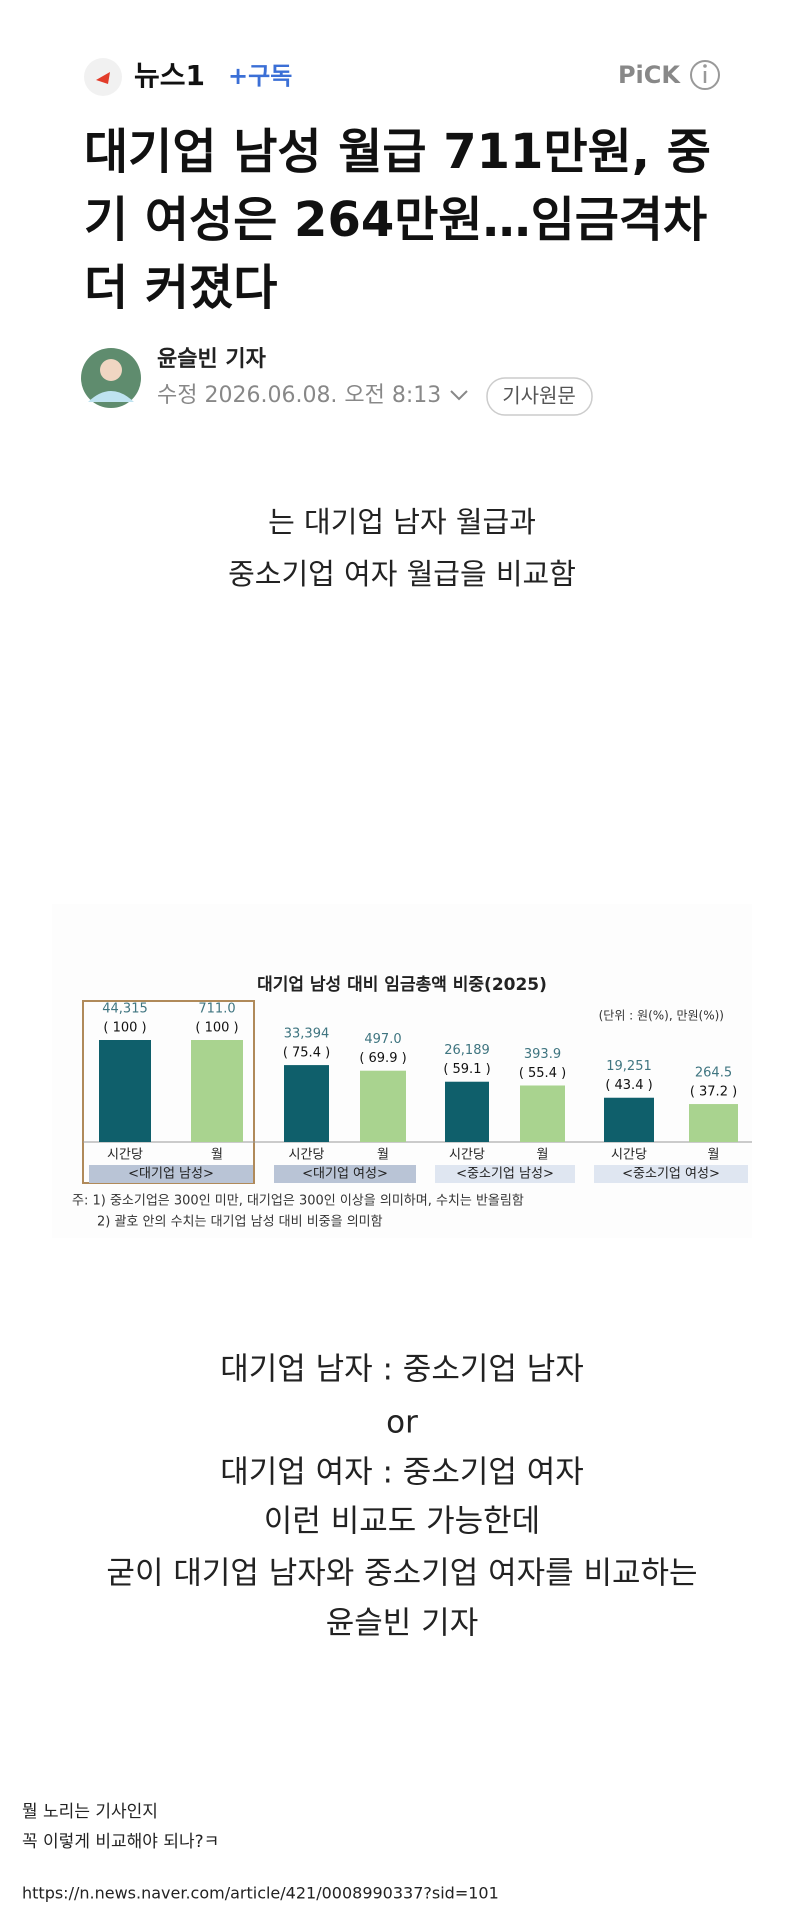  I want to click on group-label: <중소기업 여성>, so click(671, 1174).